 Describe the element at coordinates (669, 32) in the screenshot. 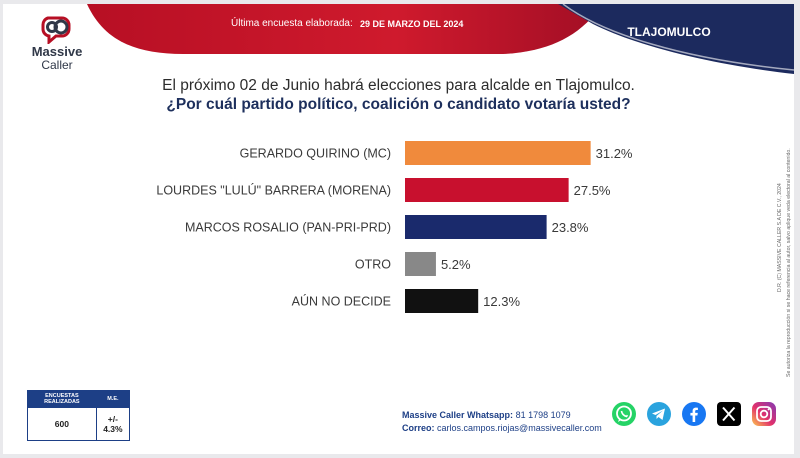

I see `region-name: TLAJOMULCO` at that location.